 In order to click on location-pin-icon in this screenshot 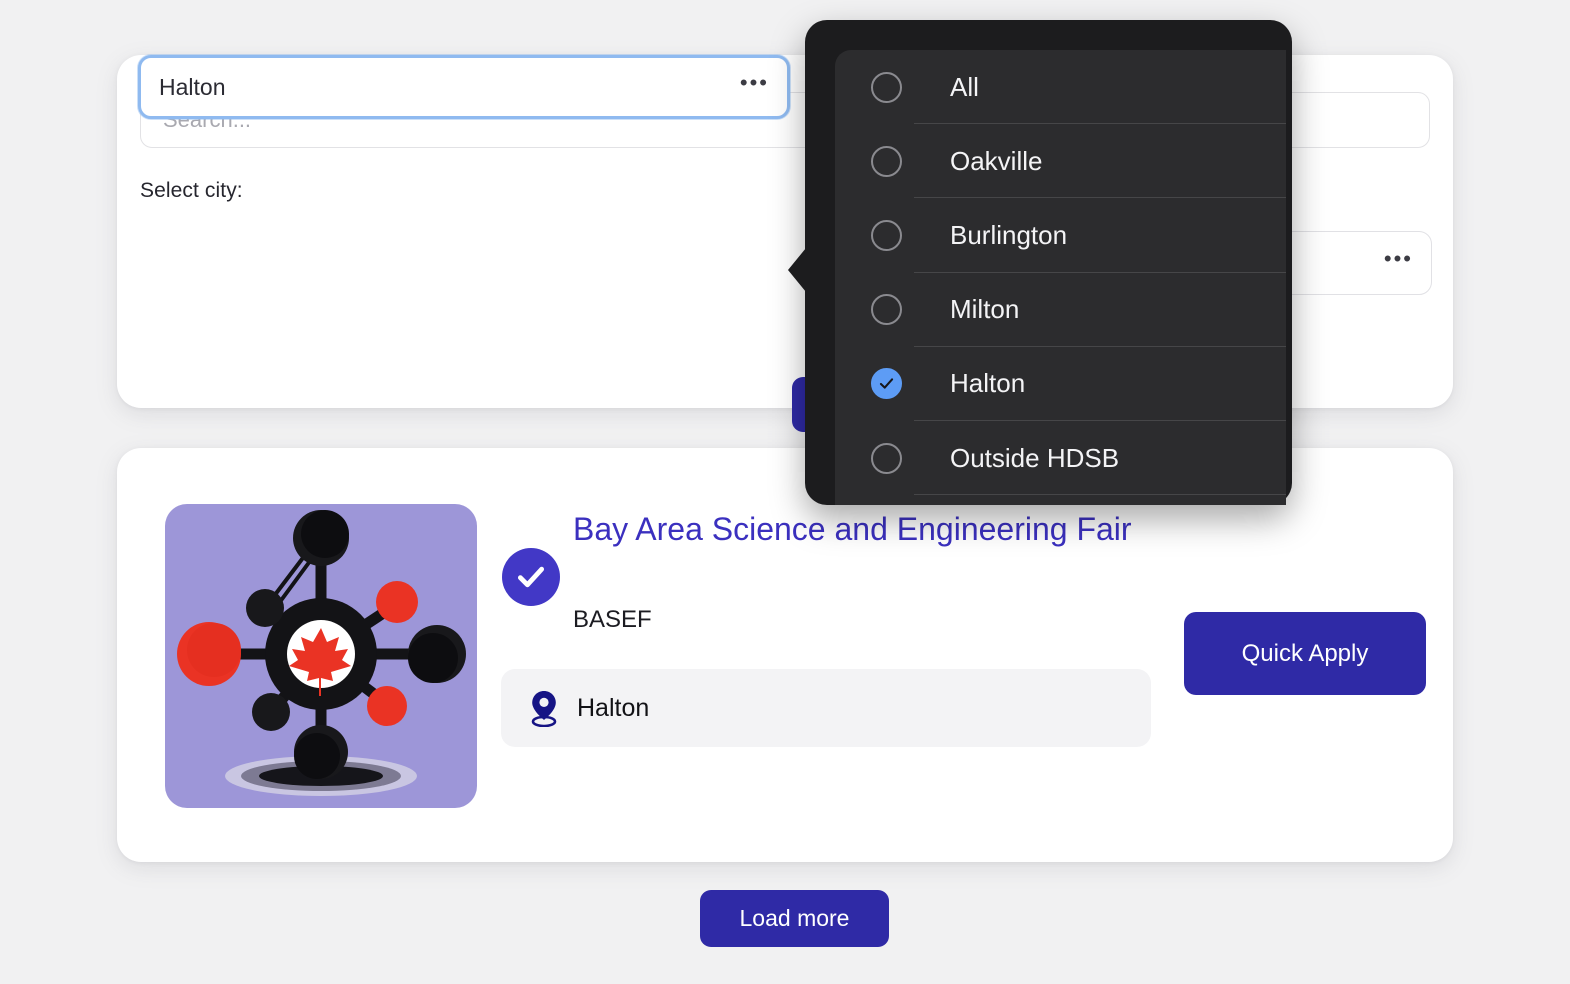, I will do `click(544, 708)`.